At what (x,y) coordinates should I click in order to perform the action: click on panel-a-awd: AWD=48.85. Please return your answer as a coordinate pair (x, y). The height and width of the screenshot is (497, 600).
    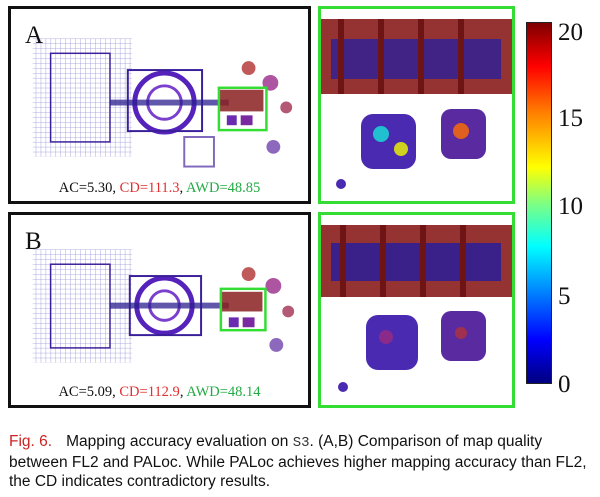
    Looking at the image, I should click on (223, 187).